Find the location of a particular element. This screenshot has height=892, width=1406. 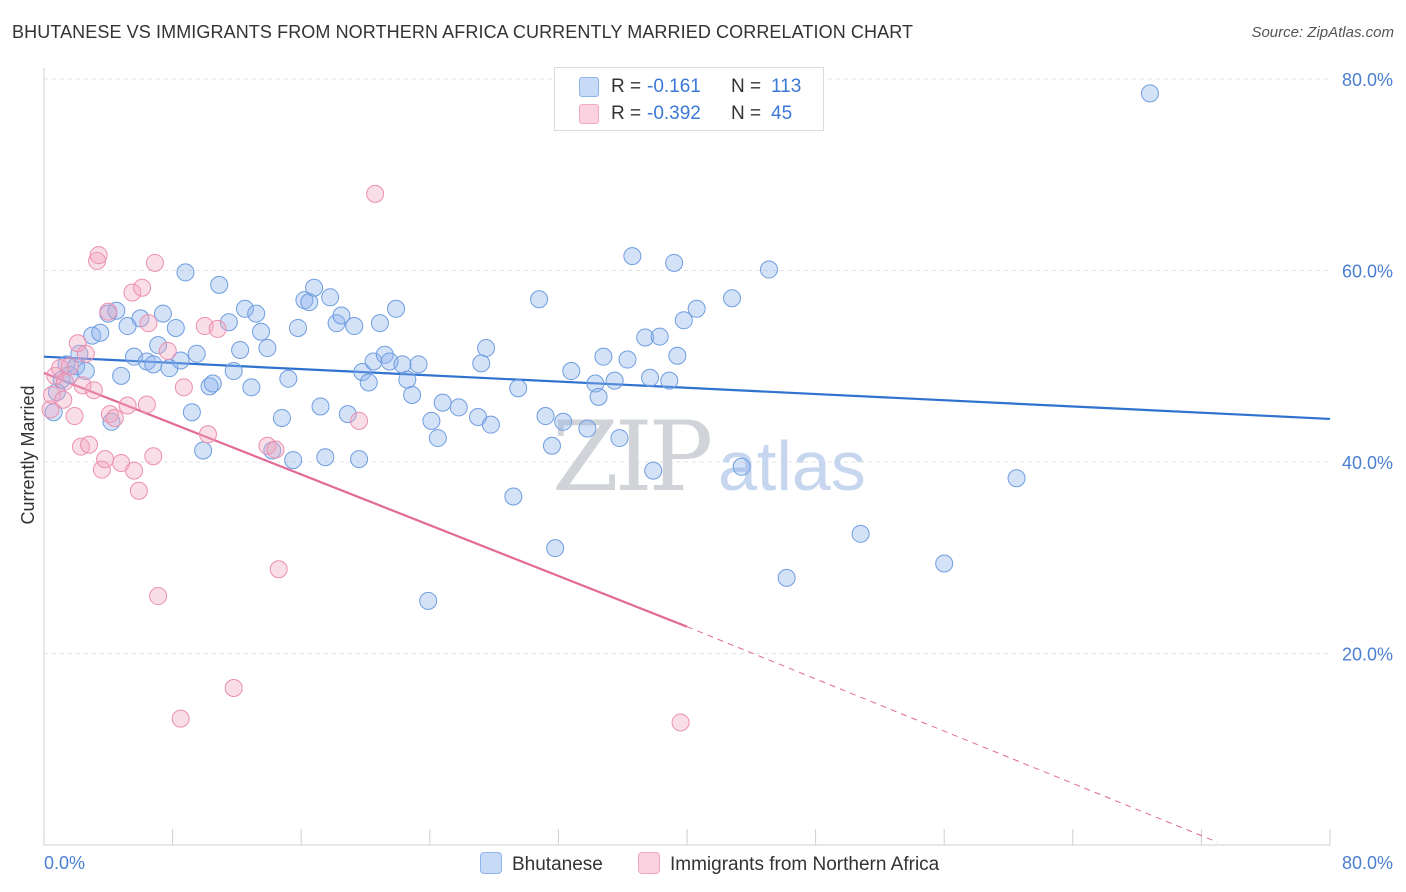

x-tick-label: 80.0% is located at coordinates (1367, 863).